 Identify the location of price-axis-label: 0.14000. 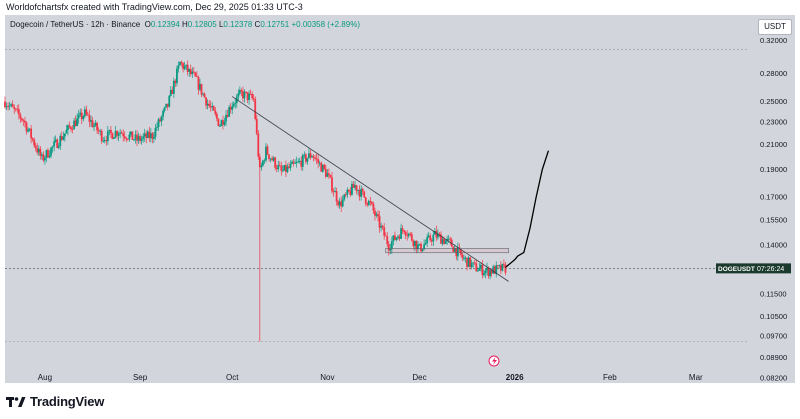
(773, 245).